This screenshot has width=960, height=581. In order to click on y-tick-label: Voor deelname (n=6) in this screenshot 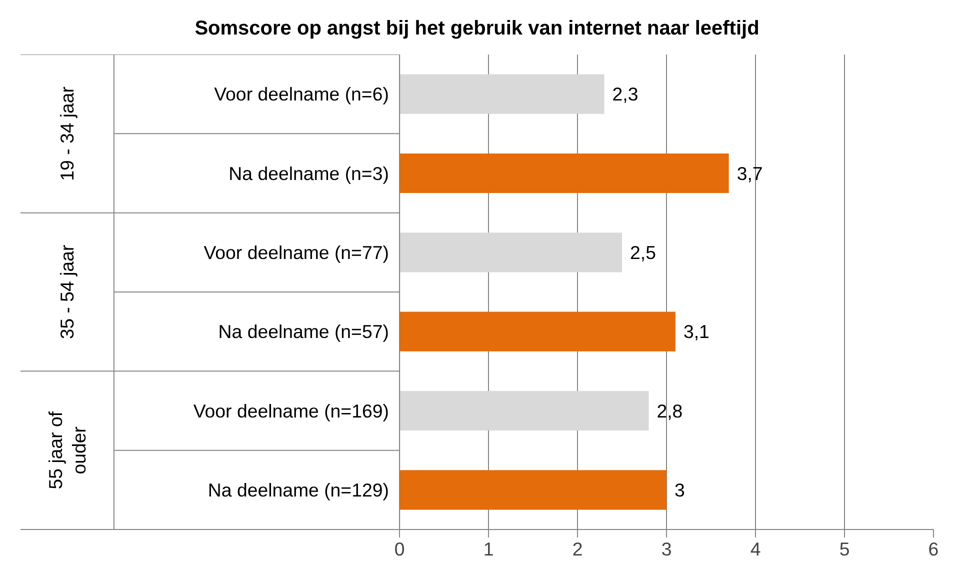, I will do `click(301, 94)`.